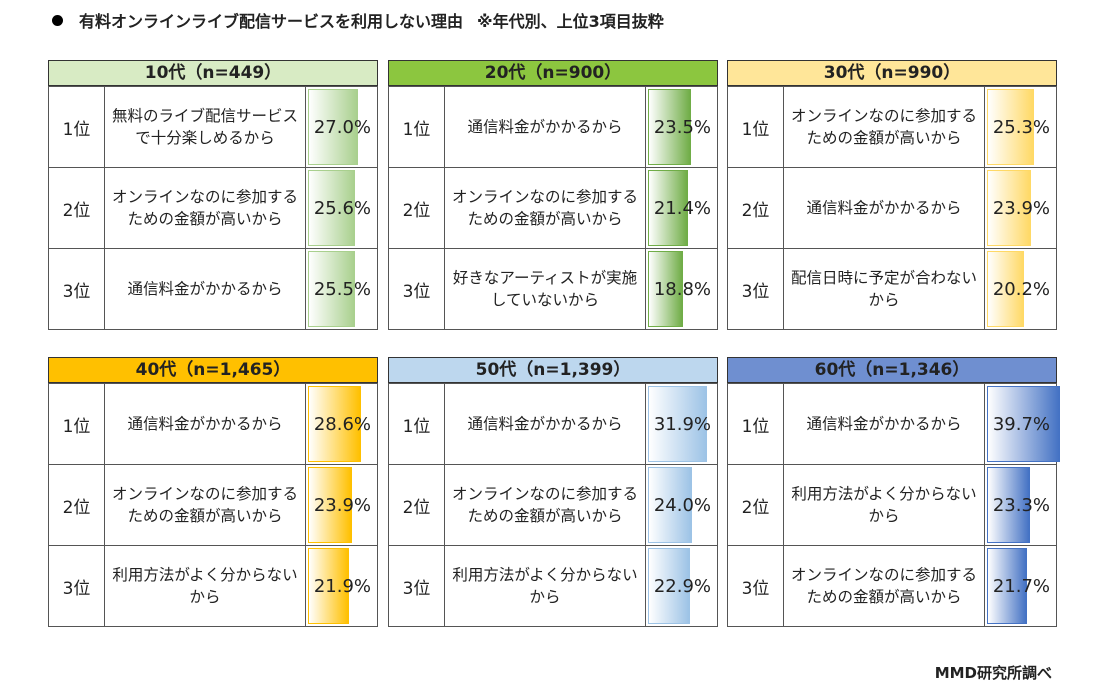 The width and height of the screenshot is (1107, 700). I want to click on chart-note: ※年代別、上位3項目抜粋, so click(570, 21).